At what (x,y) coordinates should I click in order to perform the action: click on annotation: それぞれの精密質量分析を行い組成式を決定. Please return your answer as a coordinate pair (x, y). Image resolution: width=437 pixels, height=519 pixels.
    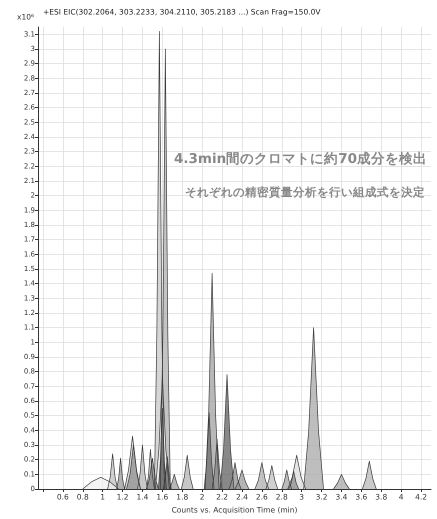
    Looking at the image, I should click on (305, 192).